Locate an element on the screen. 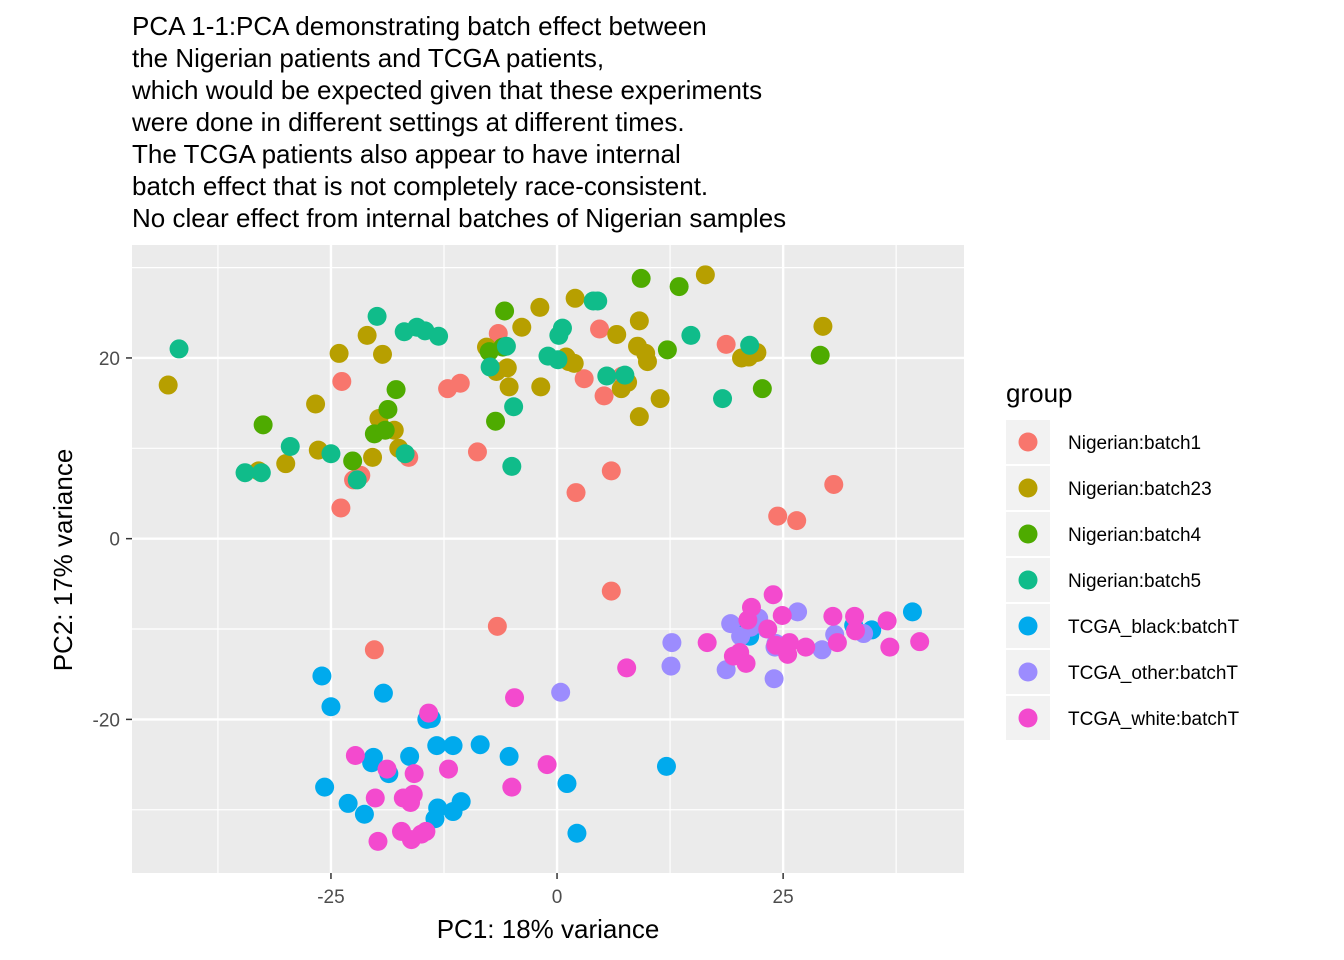  x-tick-label: -25 is located at coordinates (330, 897).